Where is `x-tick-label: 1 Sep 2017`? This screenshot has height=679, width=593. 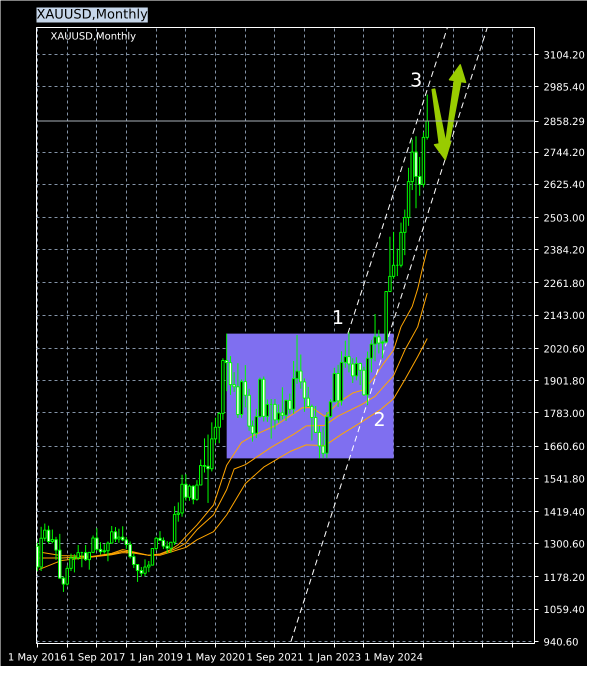
x-tick-label: 1 Sep 2017 is located at coordinates (97, 658).